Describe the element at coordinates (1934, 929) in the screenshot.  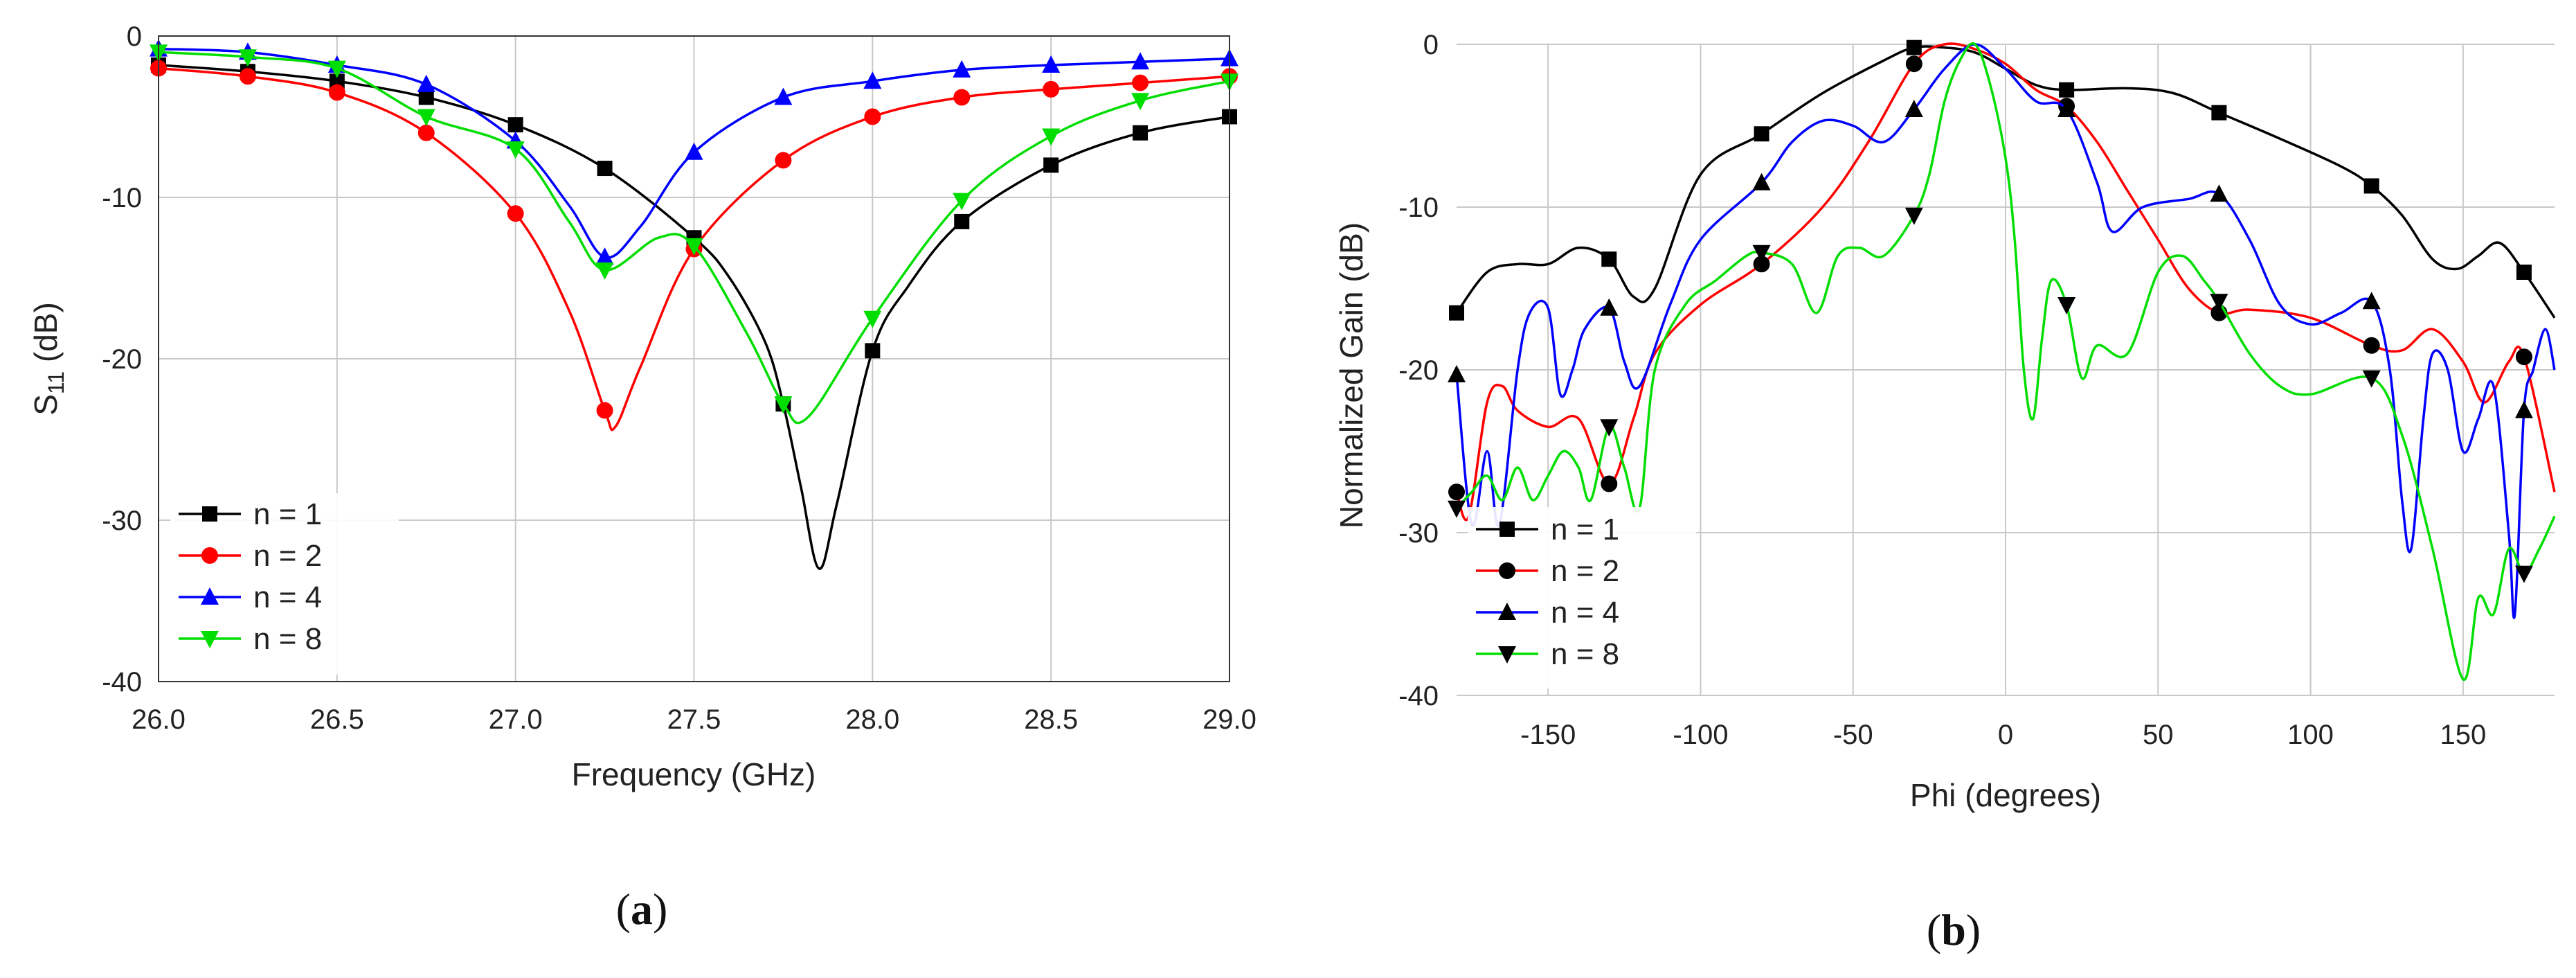
I see `caption-b-open: (` at that location.